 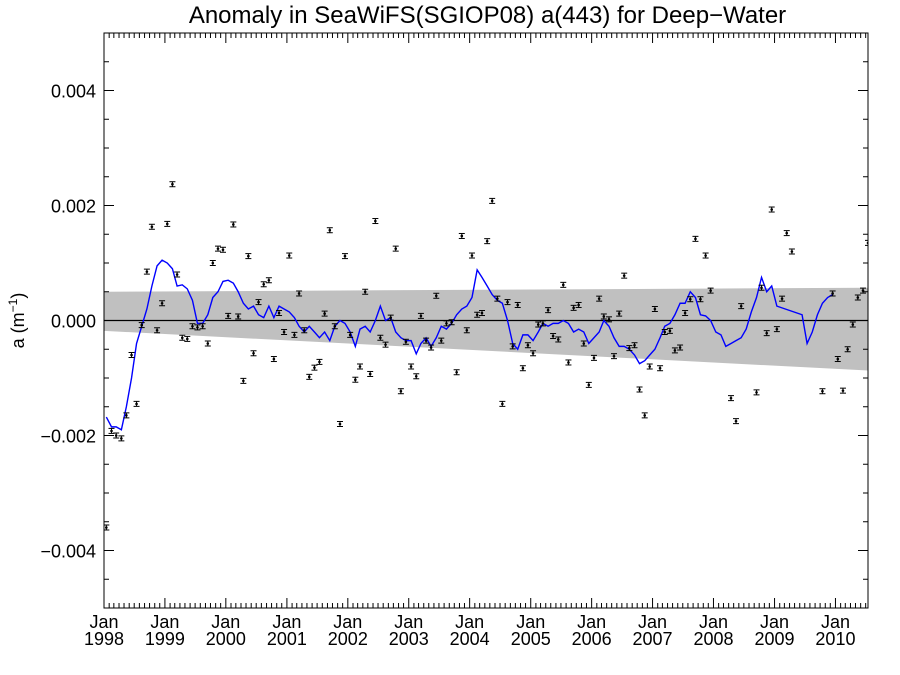 I want to click on x-tick-year-label: 2000, so click(x=226, y=639).